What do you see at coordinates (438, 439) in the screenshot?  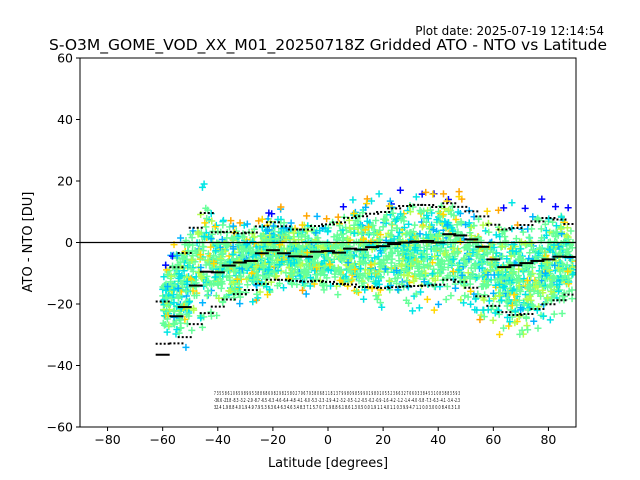 I see `x-tick-label: 40` at bounding box center [438, 439].